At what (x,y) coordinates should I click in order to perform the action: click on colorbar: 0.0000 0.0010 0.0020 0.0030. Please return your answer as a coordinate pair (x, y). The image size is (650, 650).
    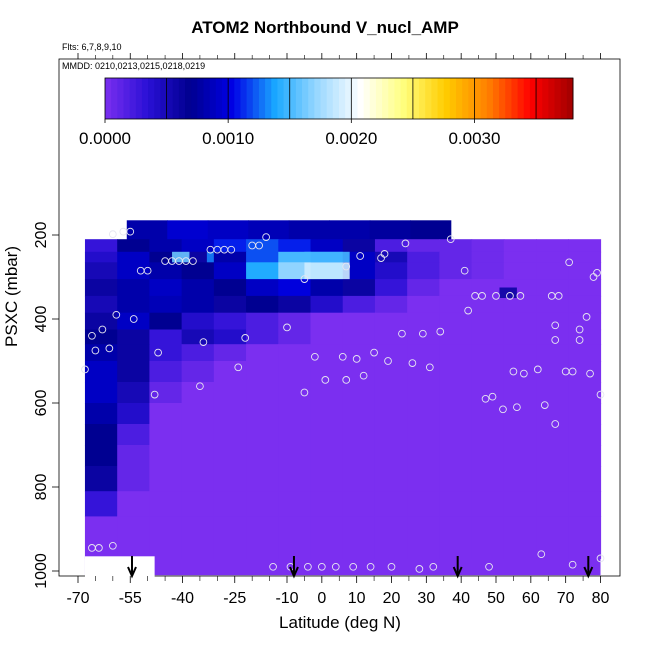
    Looking at the image, I should click on (326, 112).